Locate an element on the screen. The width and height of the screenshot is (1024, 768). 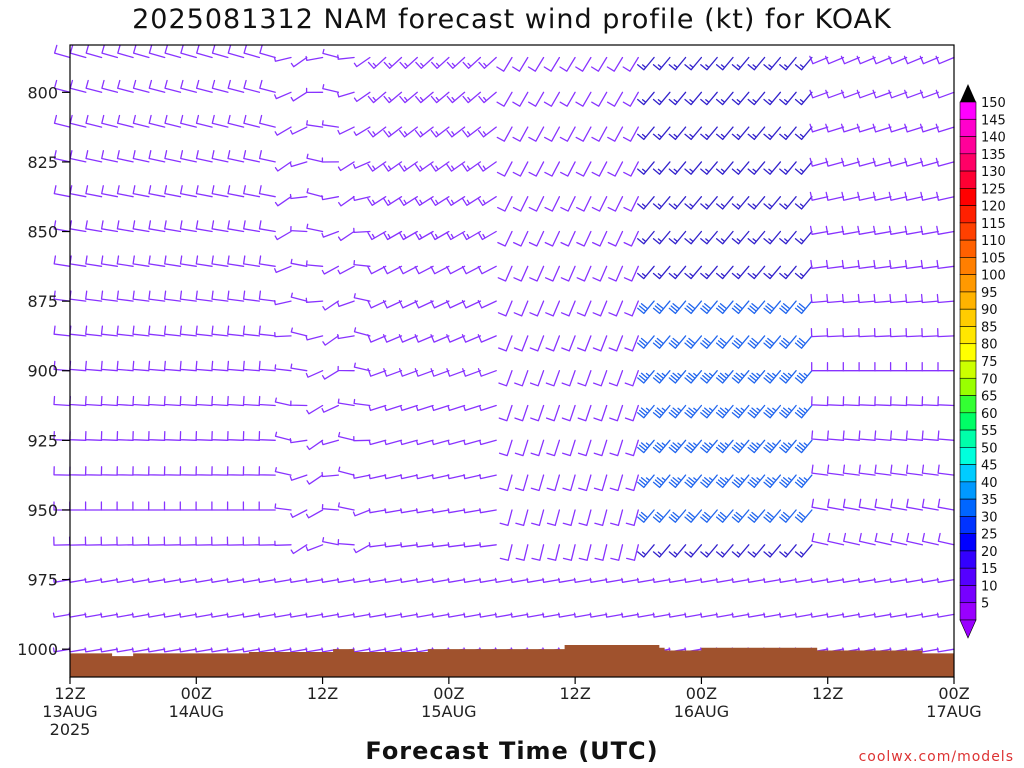
terrain-shape is located at coordinates (512, 660).